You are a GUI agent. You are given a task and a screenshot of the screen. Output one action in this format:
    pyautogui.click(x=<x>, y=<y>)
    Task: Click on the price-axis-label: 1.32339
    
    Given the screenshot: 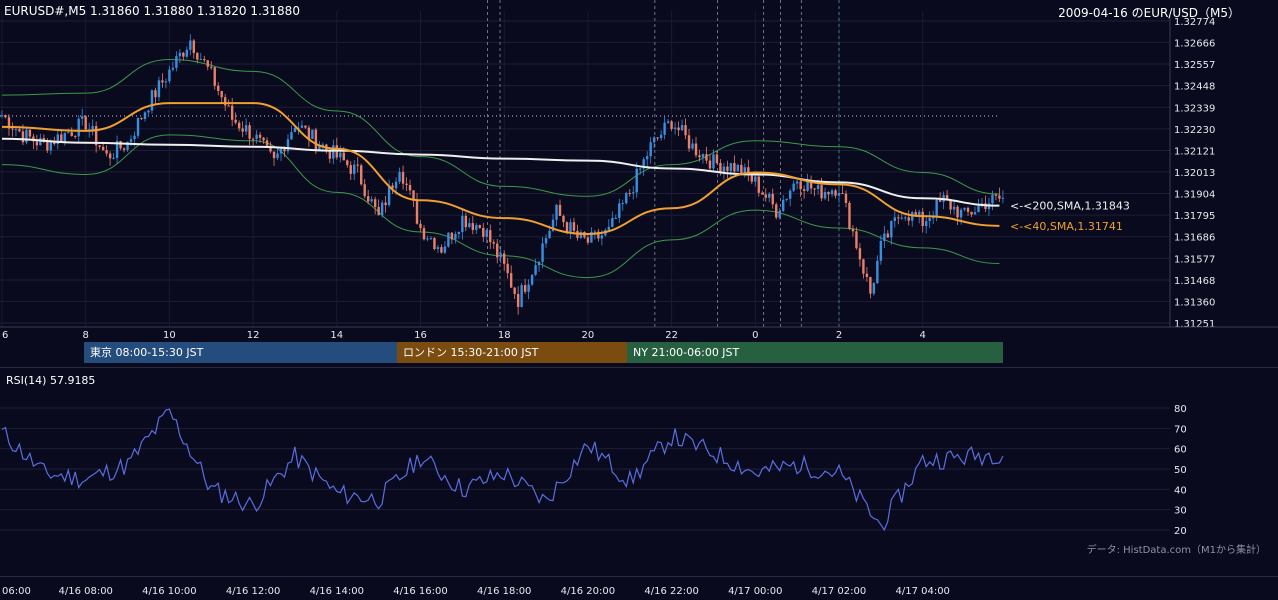 What is the action you would take?
    pyautogui.click(x=1194, y=108)
    